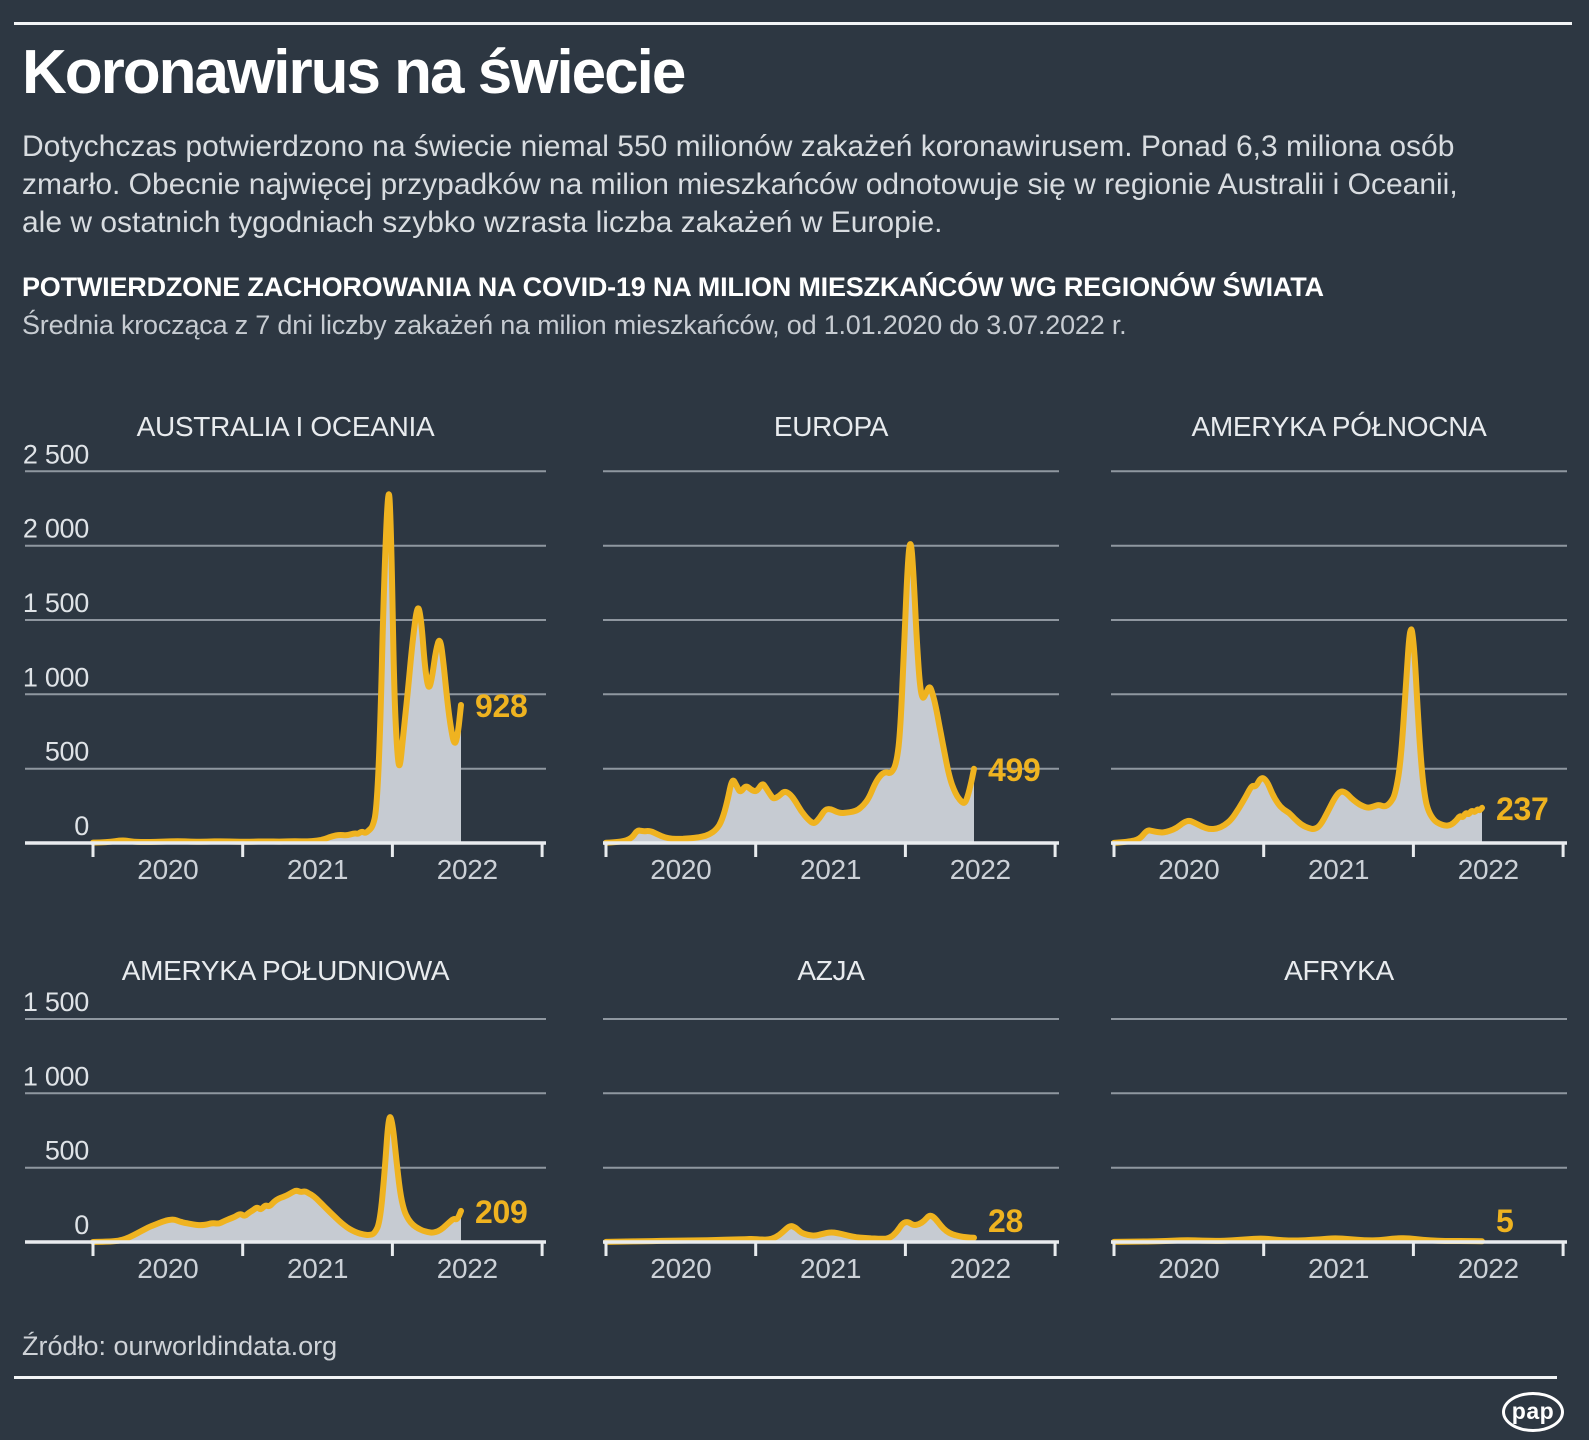 The image size is (1589, 1440). Describe the element at coordinates (1339, 1119) in the screenshot. I see `chart-afryka: 2020 2021 2022 AFRYKA 5` at that location.